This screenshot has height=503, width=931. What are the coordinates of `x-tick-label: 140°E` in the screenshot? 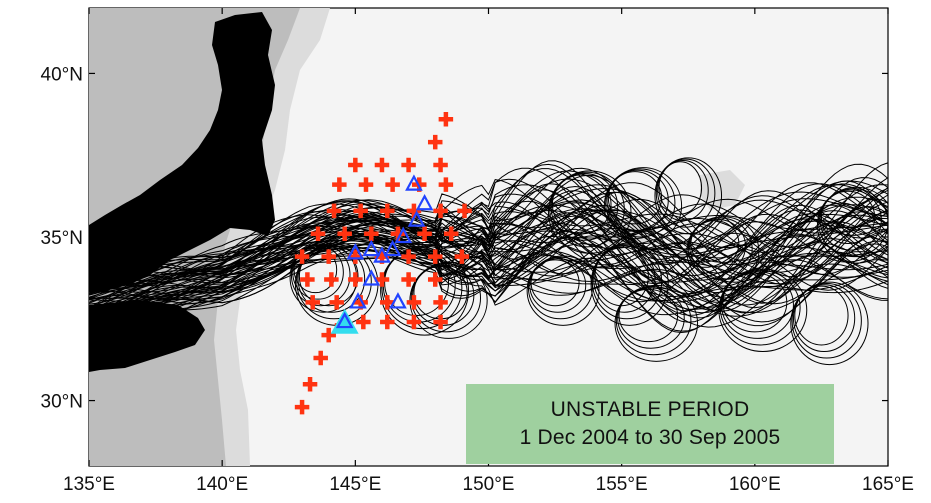 It's located at (222, 484).